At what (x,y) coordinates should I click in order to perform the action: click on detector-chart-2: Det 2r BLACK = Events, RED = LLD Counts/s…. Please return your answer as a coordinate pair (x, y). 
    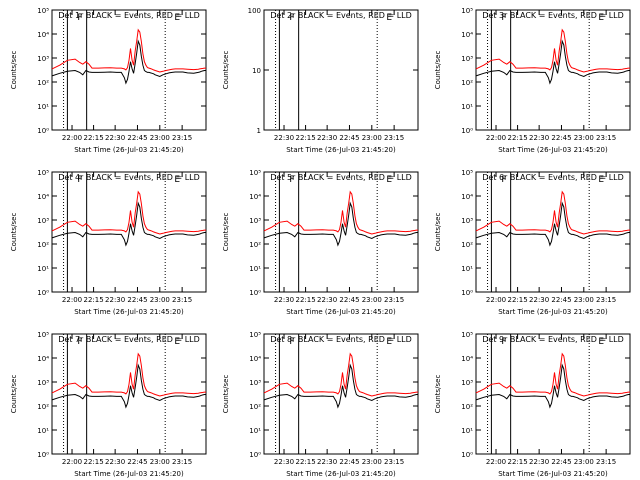
    Looking at the image, I should click on (320, 80).